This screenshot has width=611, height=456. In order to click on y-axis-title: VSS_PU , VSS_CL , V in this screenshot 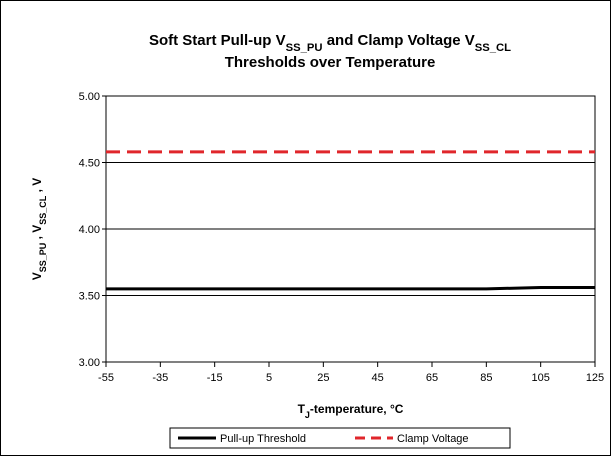, I will do `click(39, 229)`.